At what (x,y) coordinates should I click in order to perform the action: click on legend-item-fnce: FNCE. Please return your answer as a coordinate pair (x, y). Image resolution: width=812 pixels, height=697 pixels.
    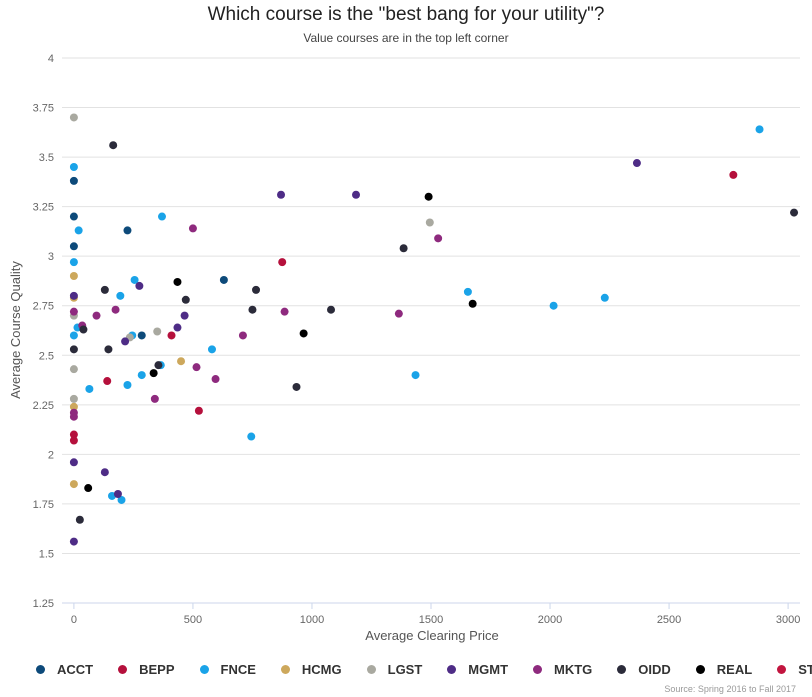
    Looking at the image, I should click on (227, 669).